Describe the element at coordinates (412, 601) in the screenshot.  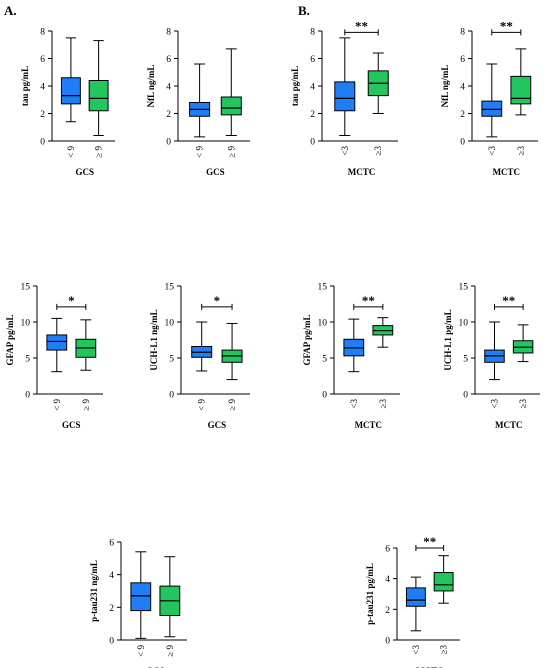
I see `chart-10: 0 2 4 6 p-tau231 pg/mL <3 ≥3 MCTC **` at that location.